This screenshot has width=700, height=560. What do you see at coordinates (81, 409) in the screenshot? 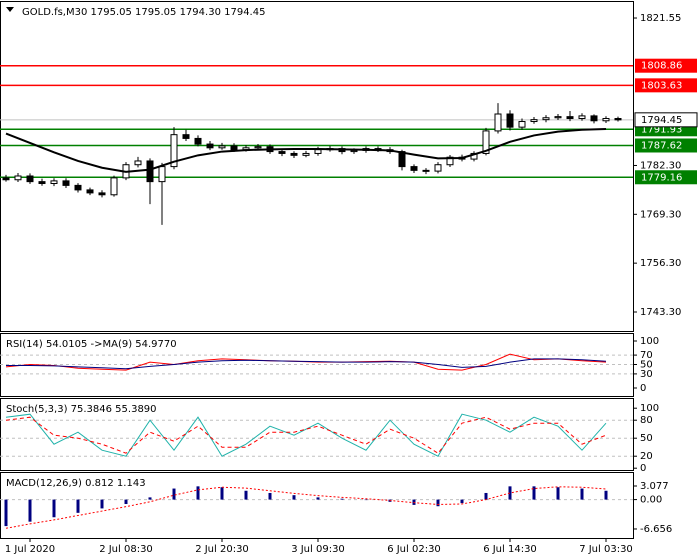
I see `panel-title: Stoch(5,3,3) 75.3846 55.3890` at bounding box center [81, 409].